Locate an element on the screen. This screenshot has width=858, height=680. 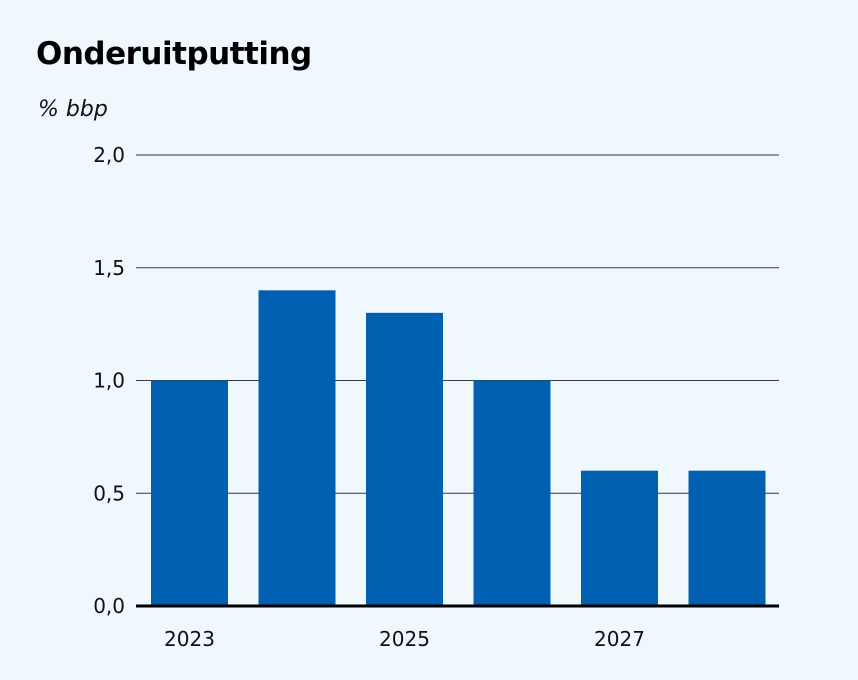
x-tick-labels: 2023 2025 2027 is located at coordinates (404, 639).